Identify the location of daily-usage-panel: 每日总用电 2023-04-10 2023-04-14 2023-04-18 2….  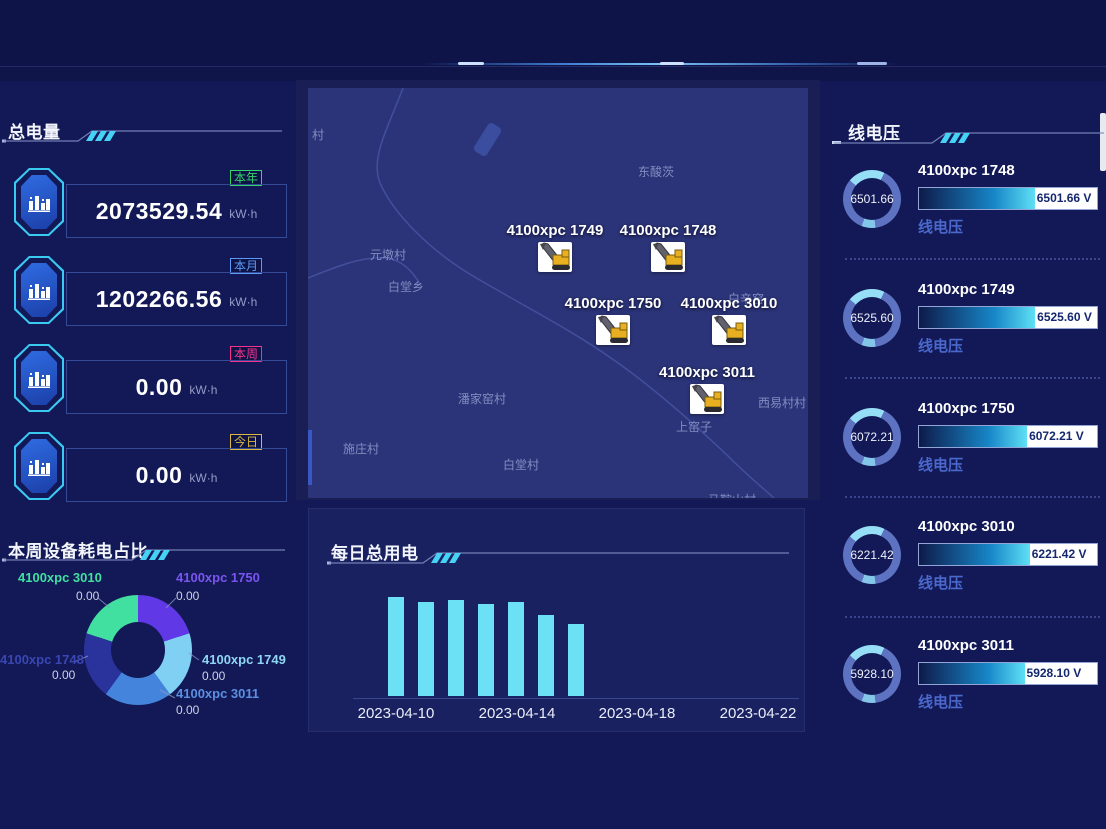
(556, 620).